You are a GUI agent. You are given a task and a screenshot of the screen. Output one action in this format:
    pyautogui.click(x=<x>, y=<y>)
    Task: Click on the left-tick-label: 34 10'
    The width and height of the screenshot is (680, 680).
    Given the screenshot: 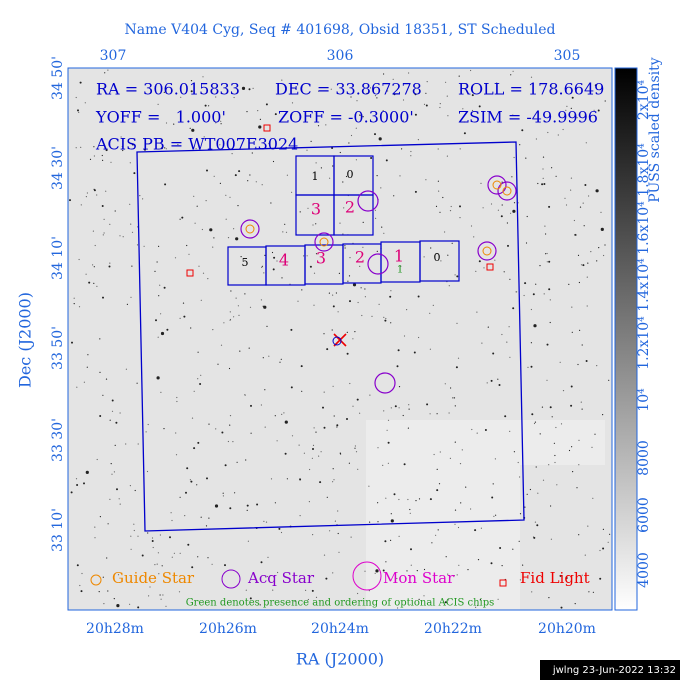 What is the action you would take?
    pyautogui.click(x=58, y=258)
    